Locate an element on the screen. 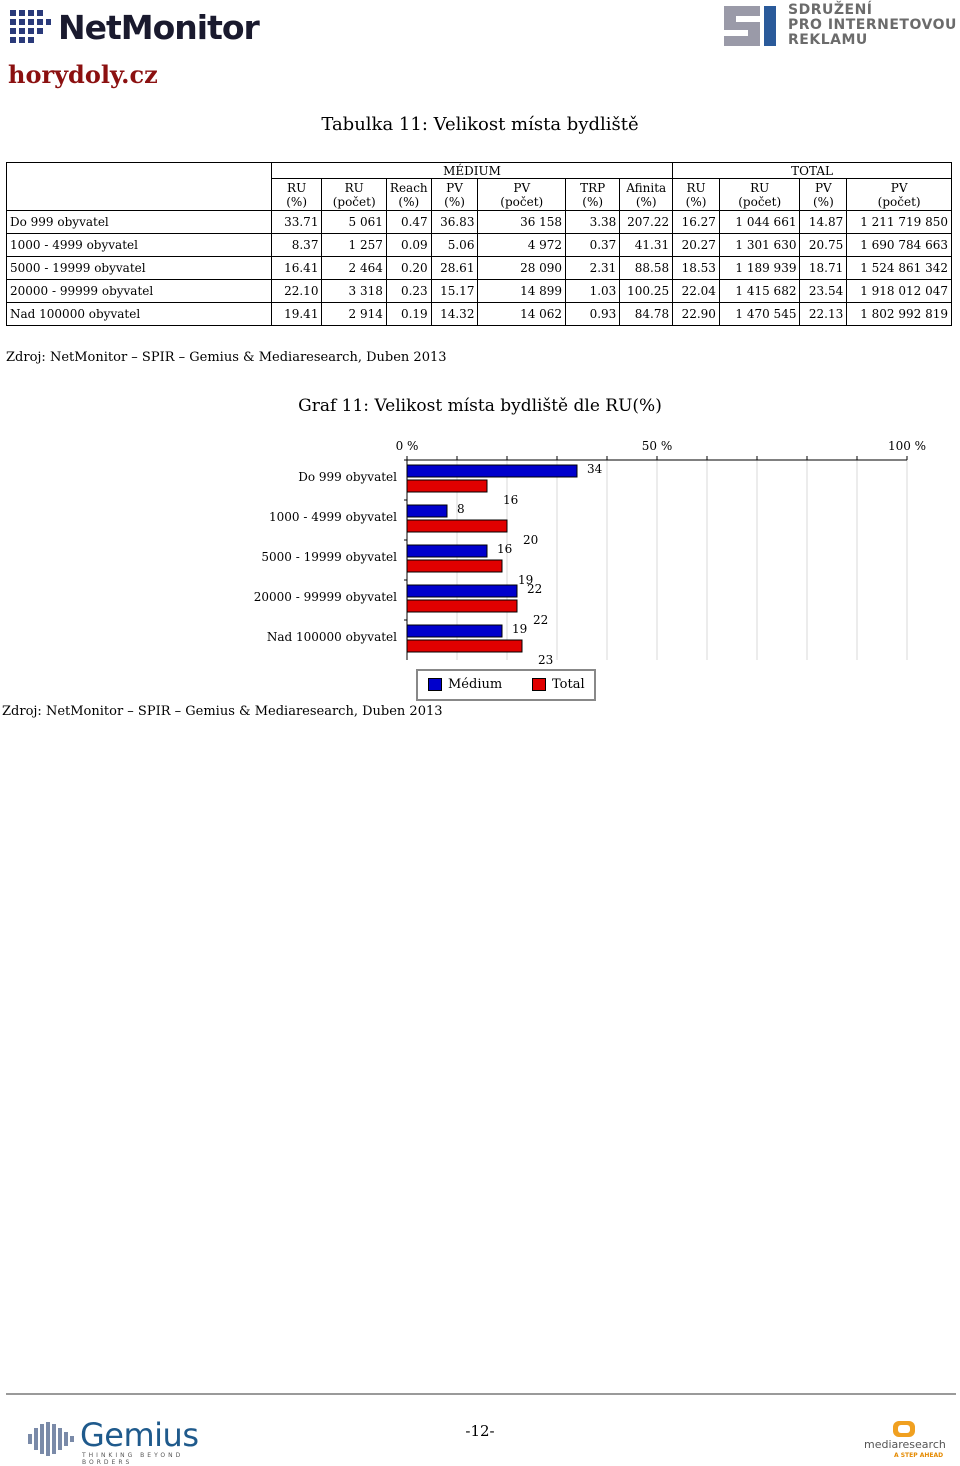 The height and width of the screenshot is (1466, 960). x-tick-label: 0 % is located at coordinates (407, 446).